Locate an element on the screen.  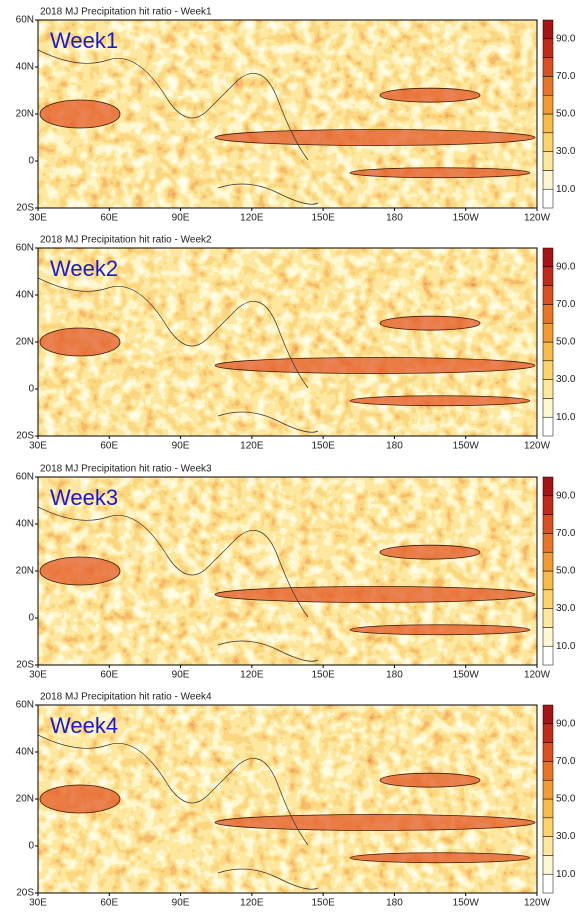
panel-title: 2018 MJ Precipitation hit ratio - Week3 is located at coordinates (126, 469).